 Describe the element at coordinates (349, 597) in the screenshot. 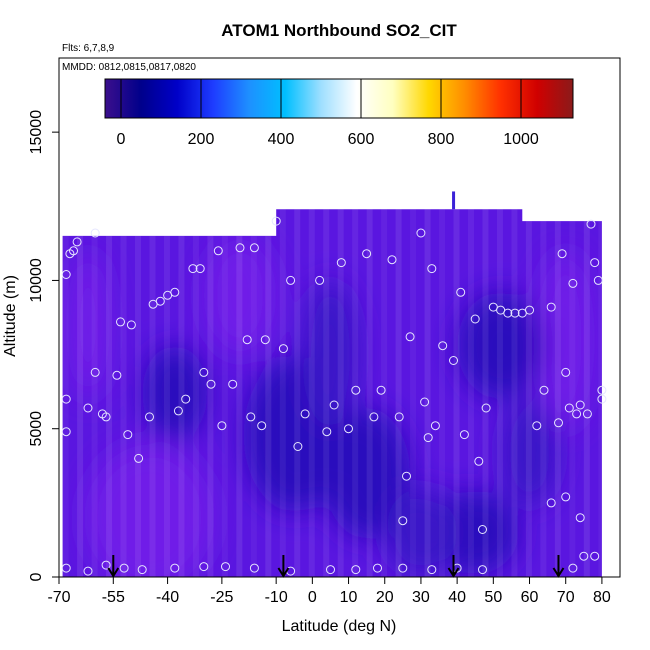

I see `x-tick-label: 10` at that location.